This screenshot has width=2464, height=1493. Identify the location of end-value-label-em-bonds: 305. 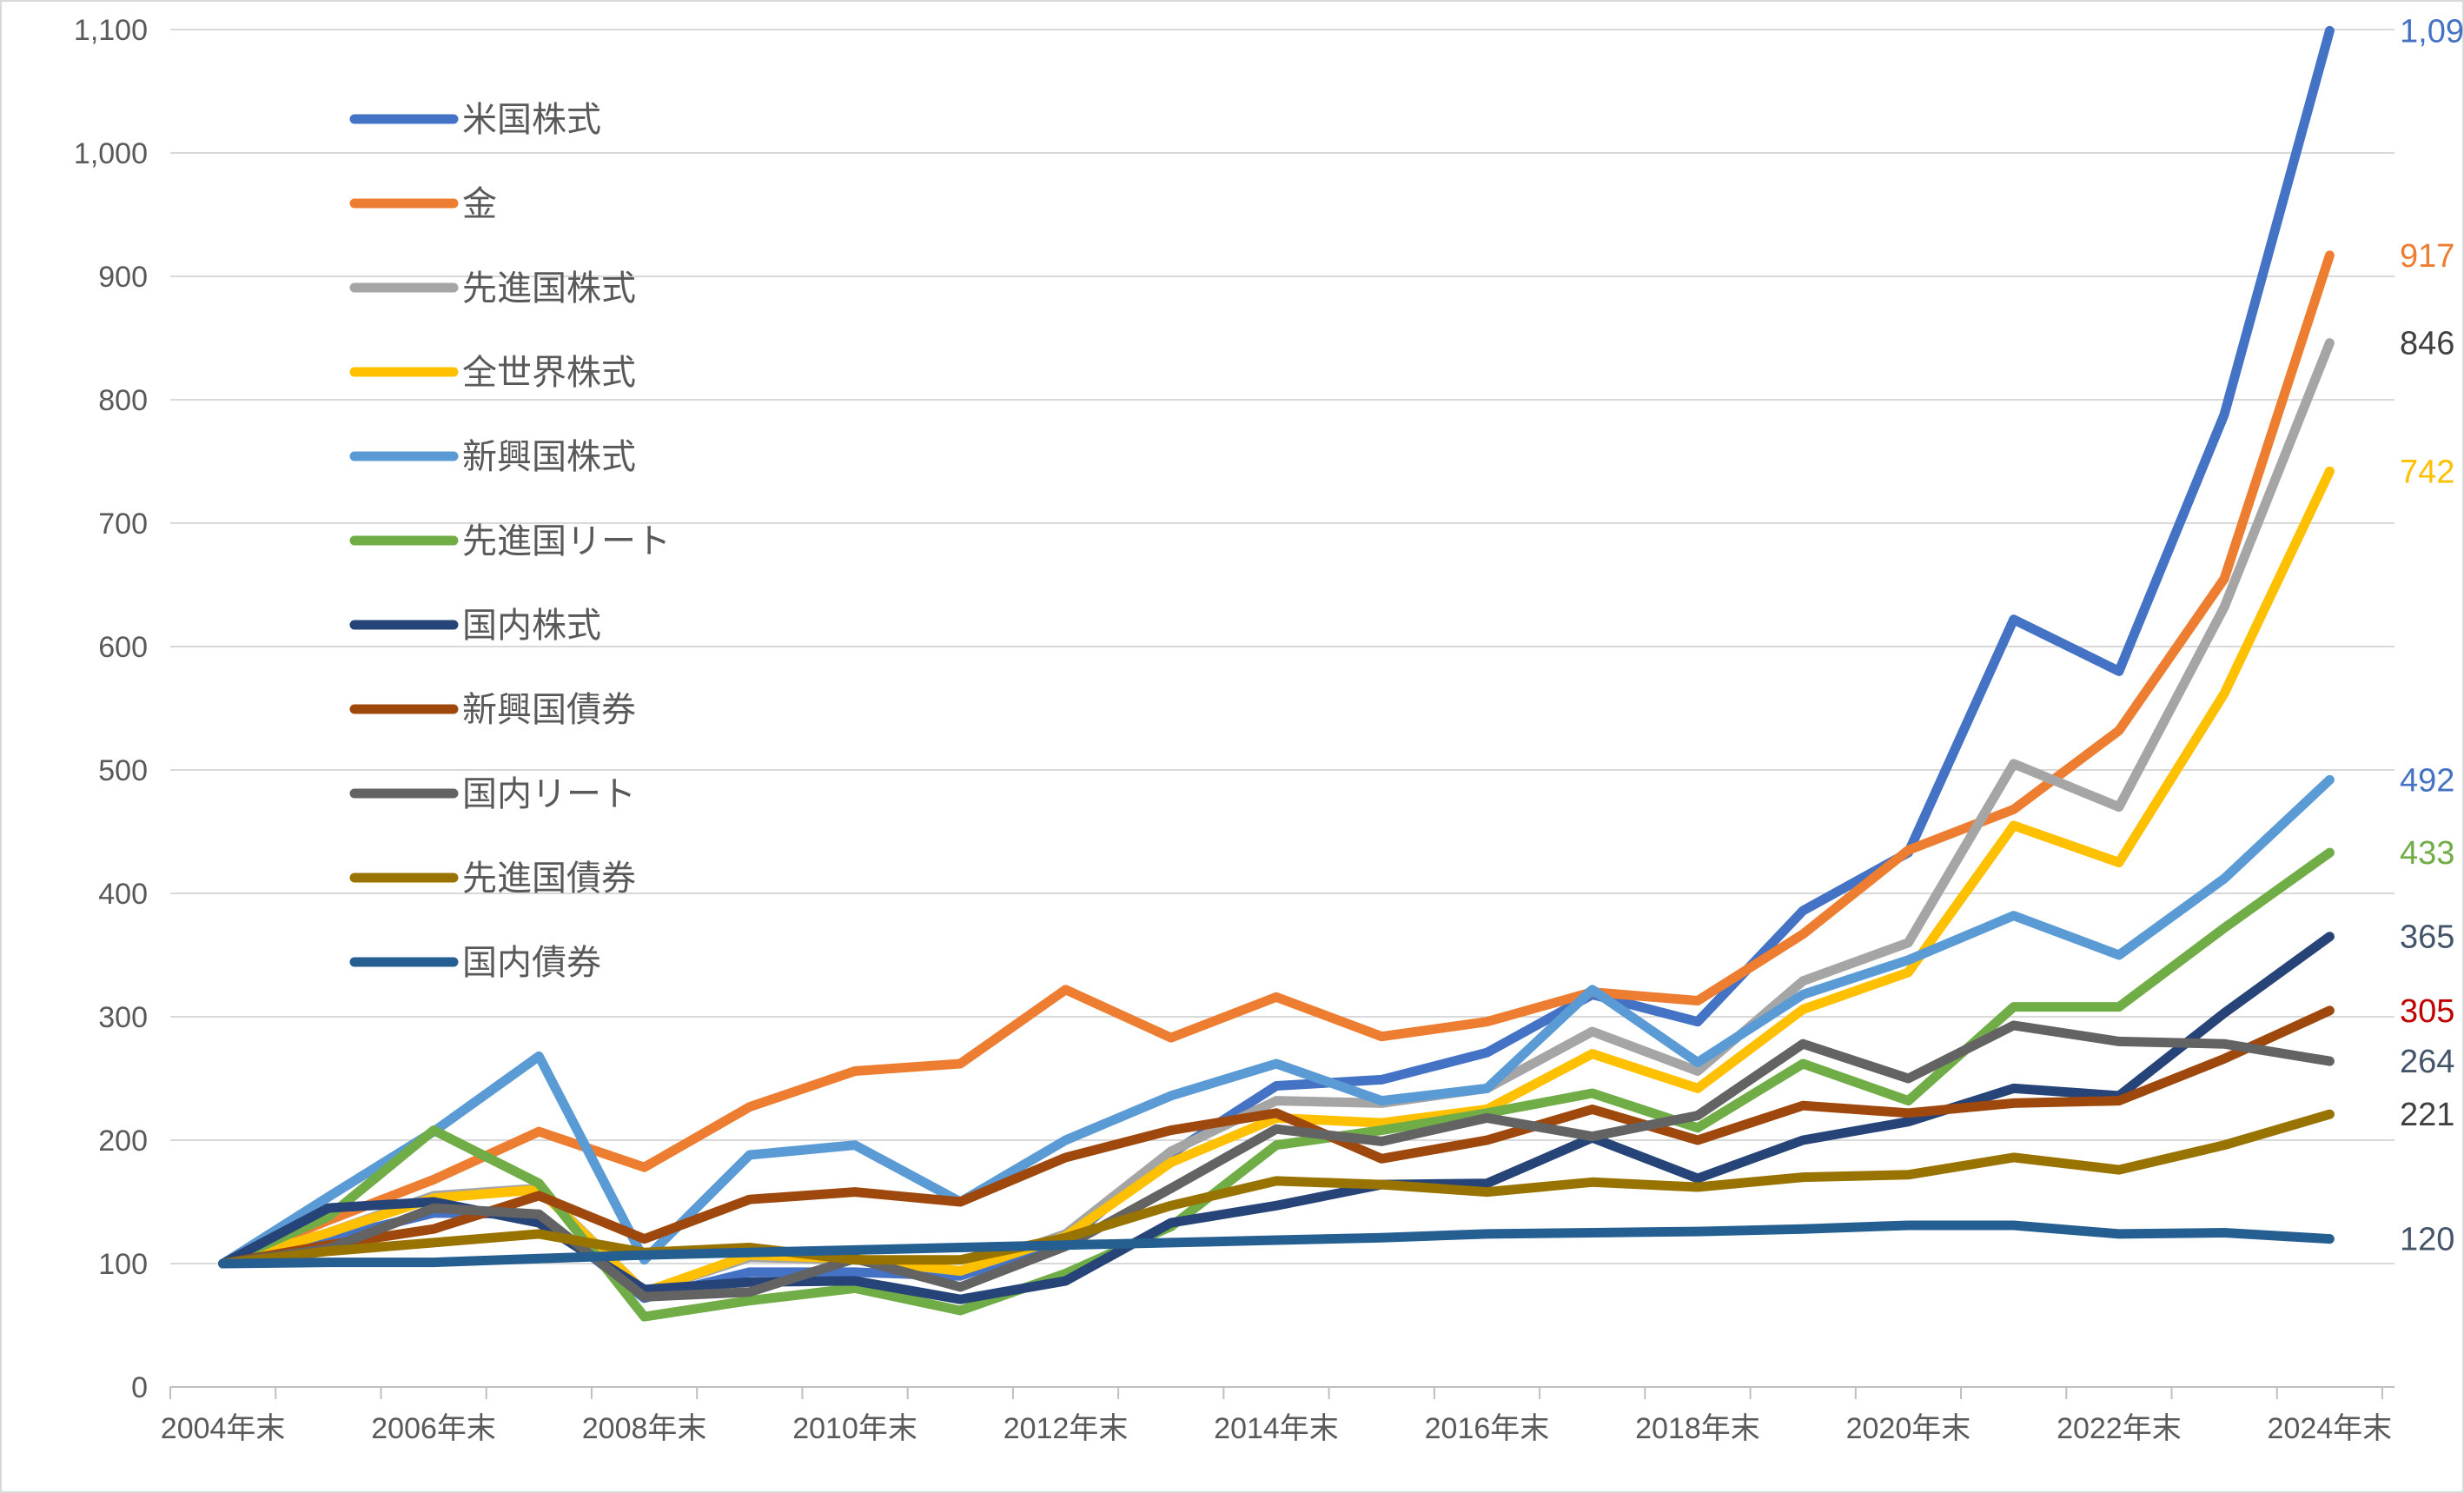
(2427, 1011).